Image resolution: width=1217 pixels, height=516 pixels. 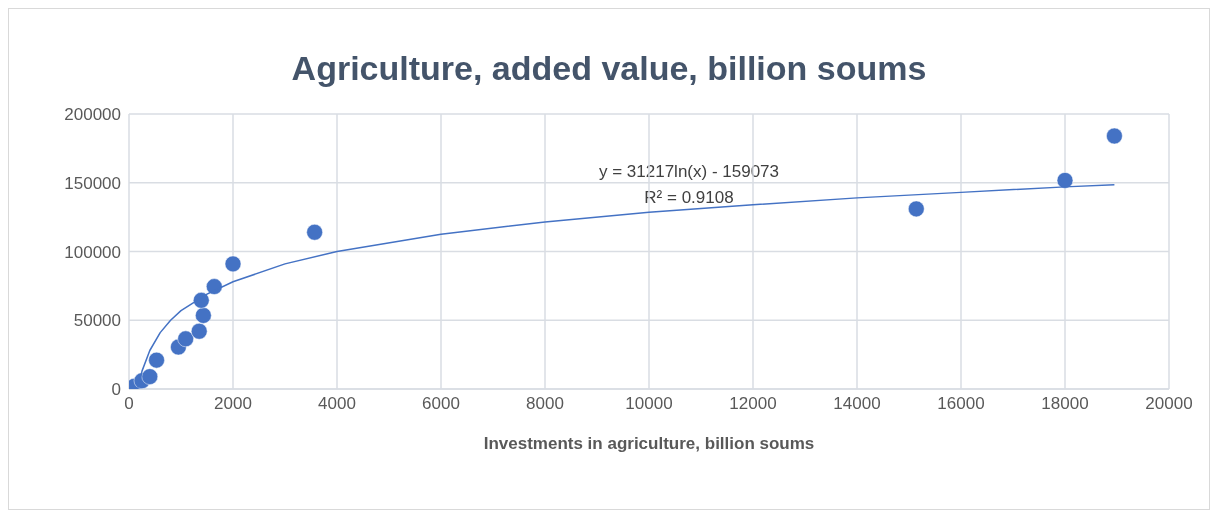 I want to click on x-tick-label: 0, so click(x=129, y=404).